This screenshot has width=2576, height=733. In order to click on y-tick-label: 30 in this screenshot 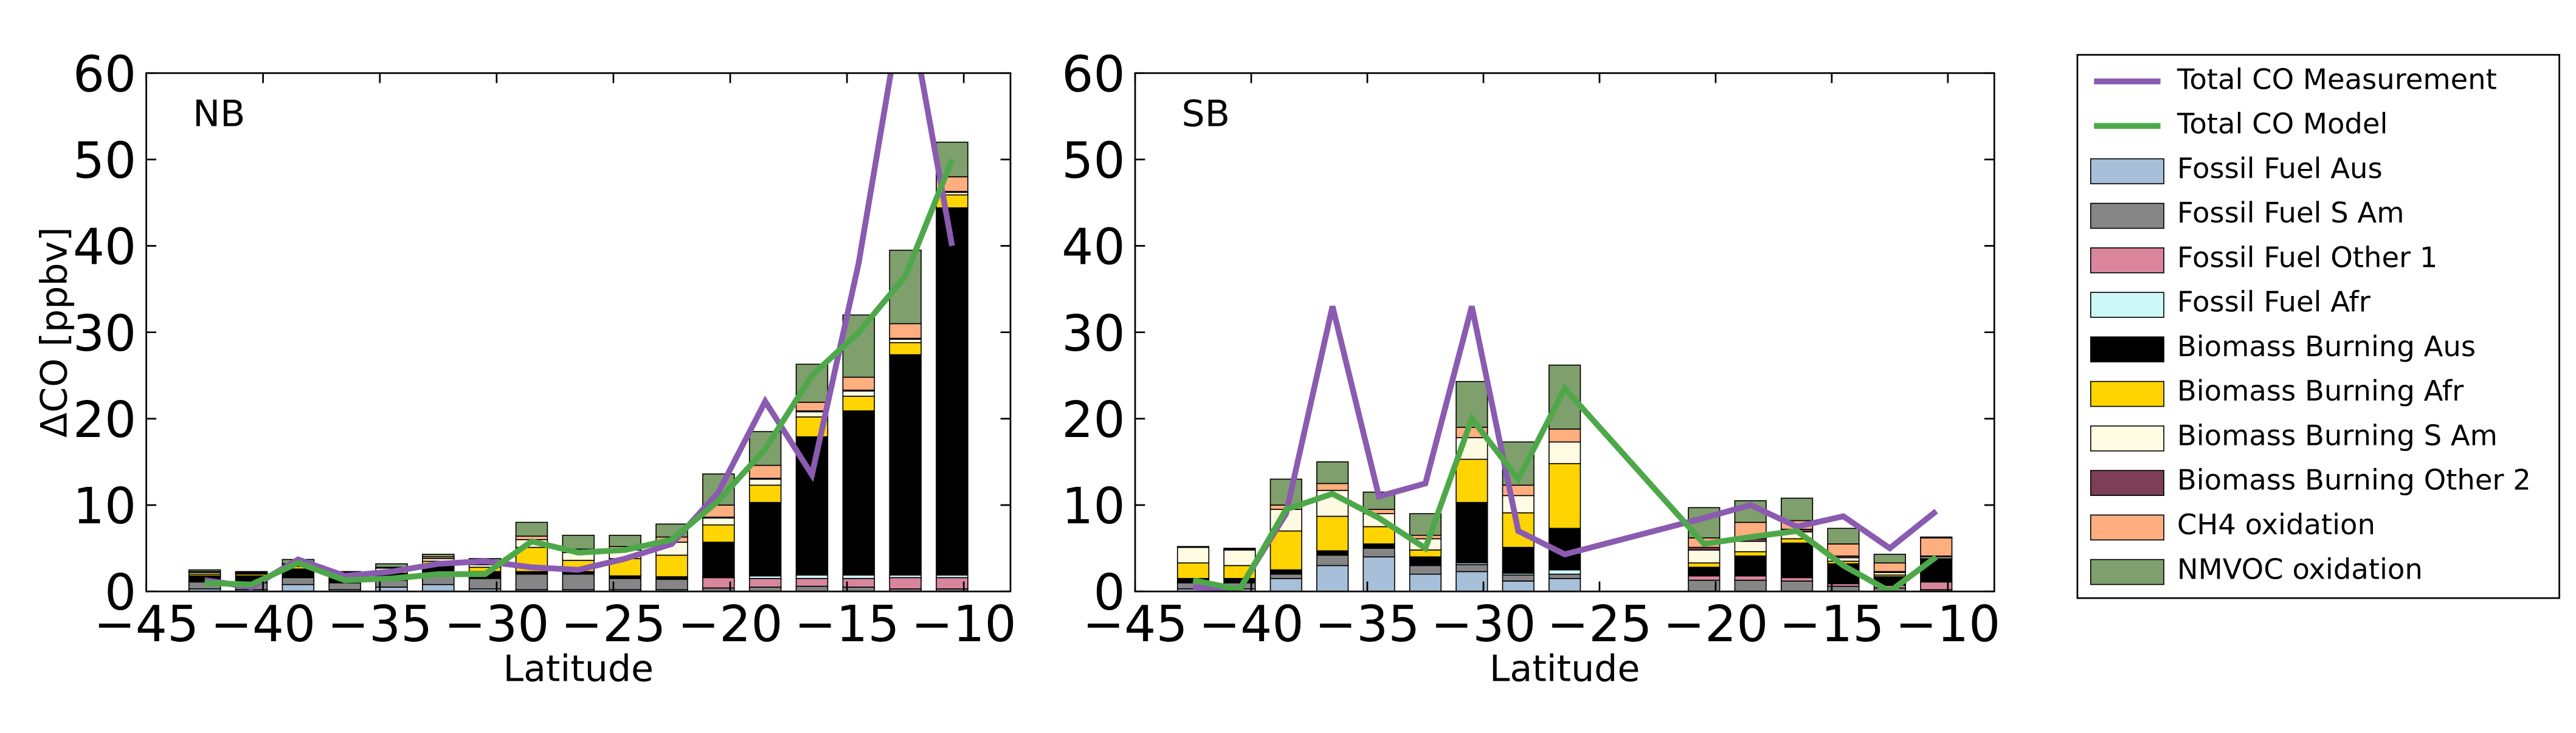, I will do `click(1094, 334)`.